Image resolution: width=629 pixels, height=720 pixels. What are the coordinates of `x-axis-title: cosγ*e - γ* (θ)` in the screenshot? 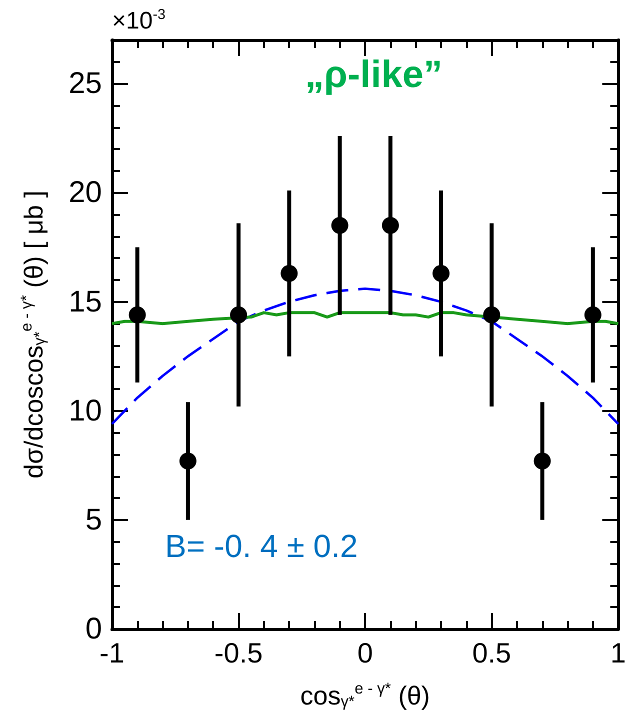 It's located at (365, 695).